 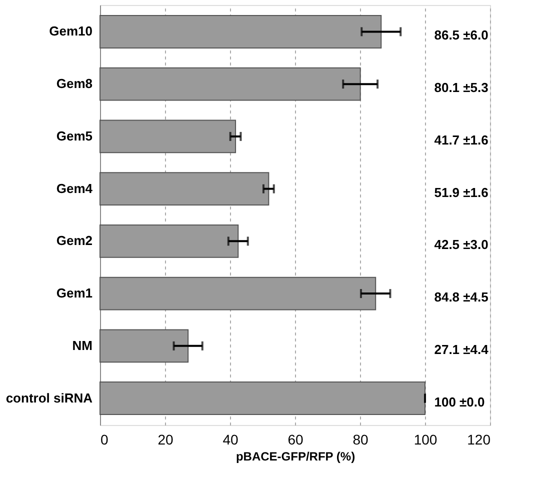 What do you see at coordinates (74, 240) in the screenshot?
I see `y-tick-label: Gem2` at bounding box center [74, 240].